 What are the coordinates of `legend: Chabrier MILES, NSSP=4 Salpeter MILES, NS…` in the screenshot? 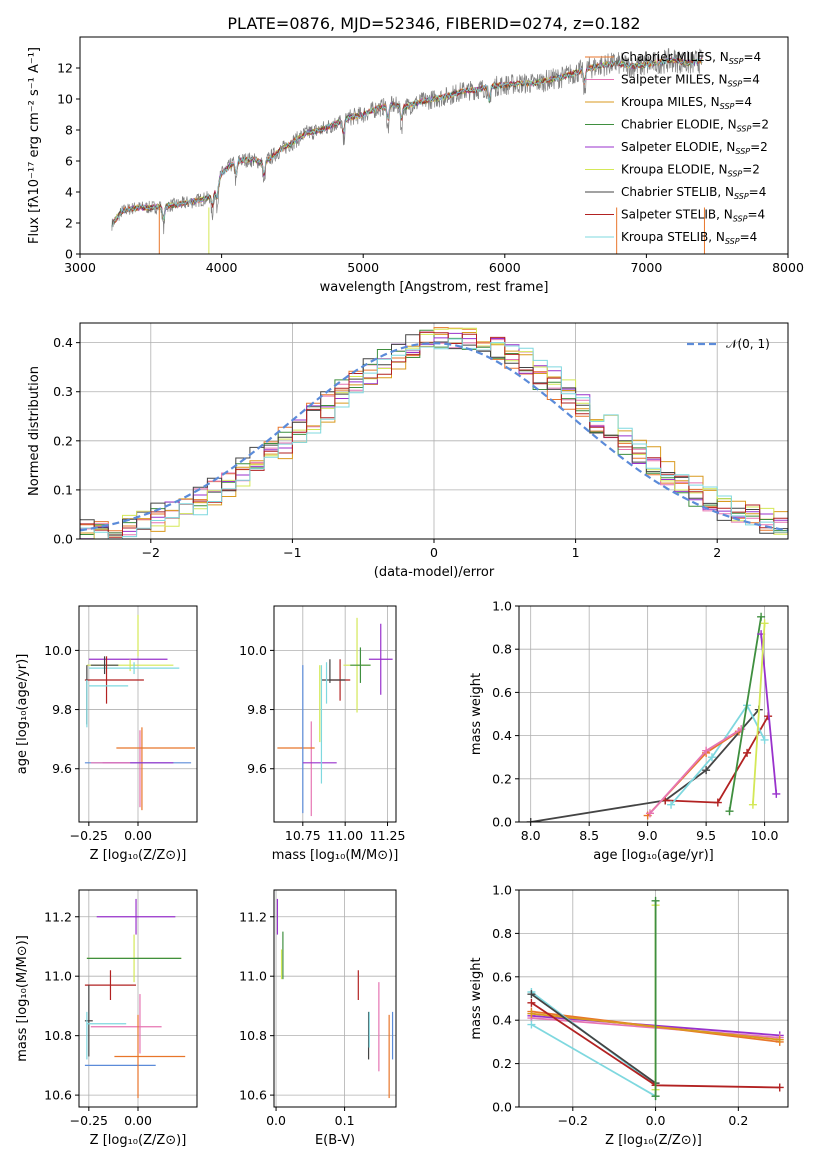 It's located at (677, 148).